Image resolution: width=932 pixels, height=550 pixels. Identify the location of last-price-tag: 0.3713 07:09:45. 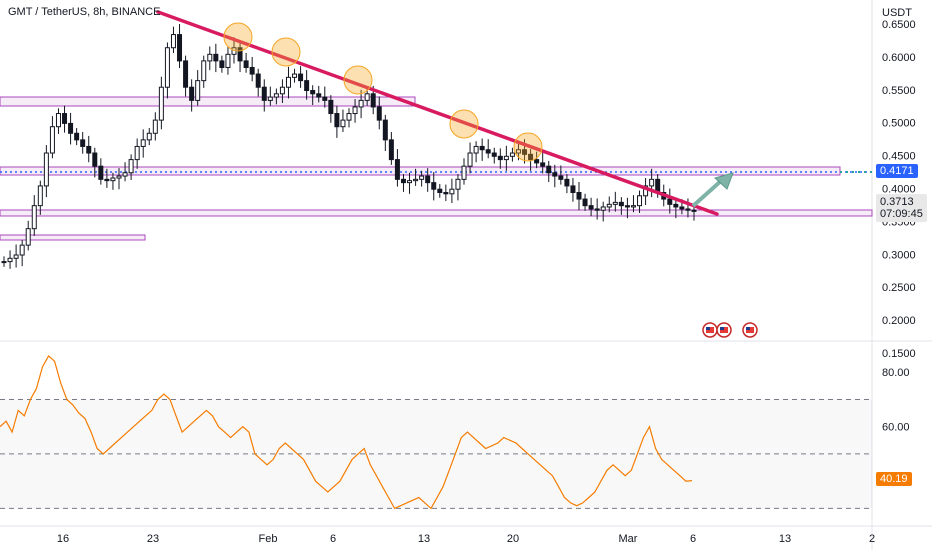
(901, 208).